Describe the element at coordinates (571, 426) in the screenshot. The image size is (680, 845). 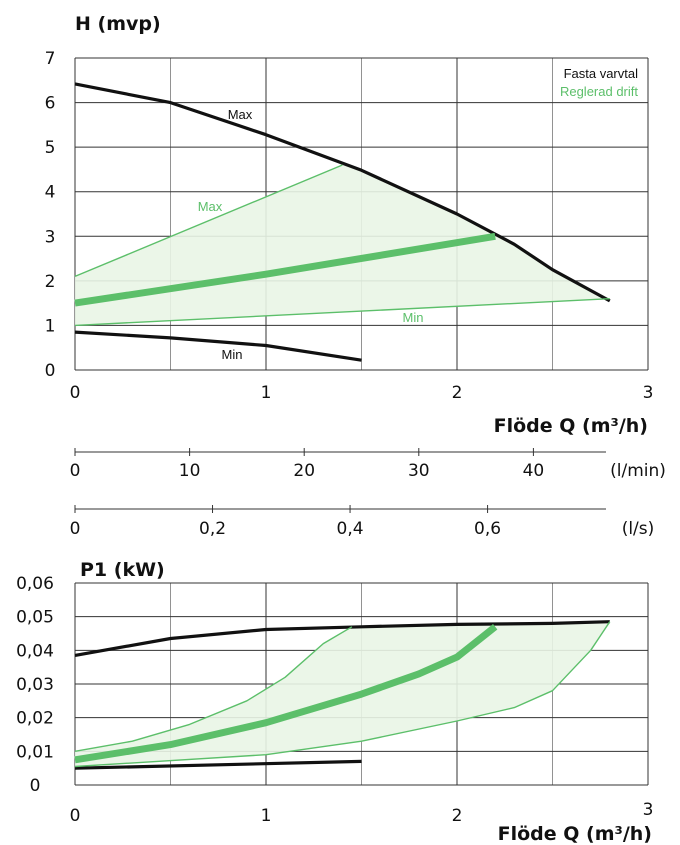
I see `head-x-axis-title: Flöde Q (m³/h)` at that location.